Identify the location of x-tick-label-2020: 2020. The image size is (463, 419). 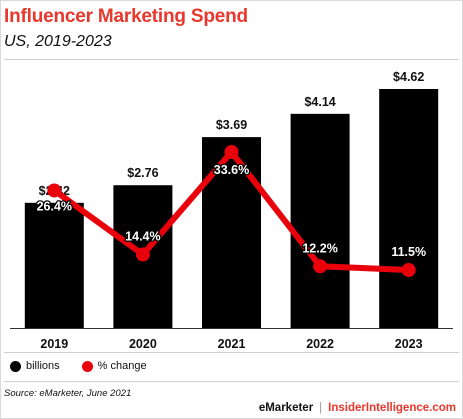
(143, 344).